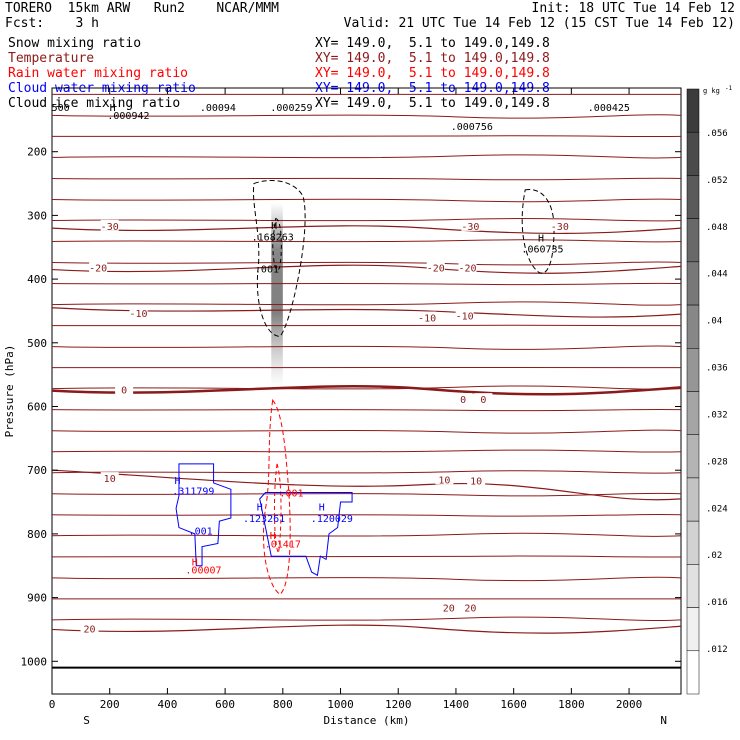 This screenshot has height=740, width=740. I want to click on x-tick-label: 1600, so click(513, 704).